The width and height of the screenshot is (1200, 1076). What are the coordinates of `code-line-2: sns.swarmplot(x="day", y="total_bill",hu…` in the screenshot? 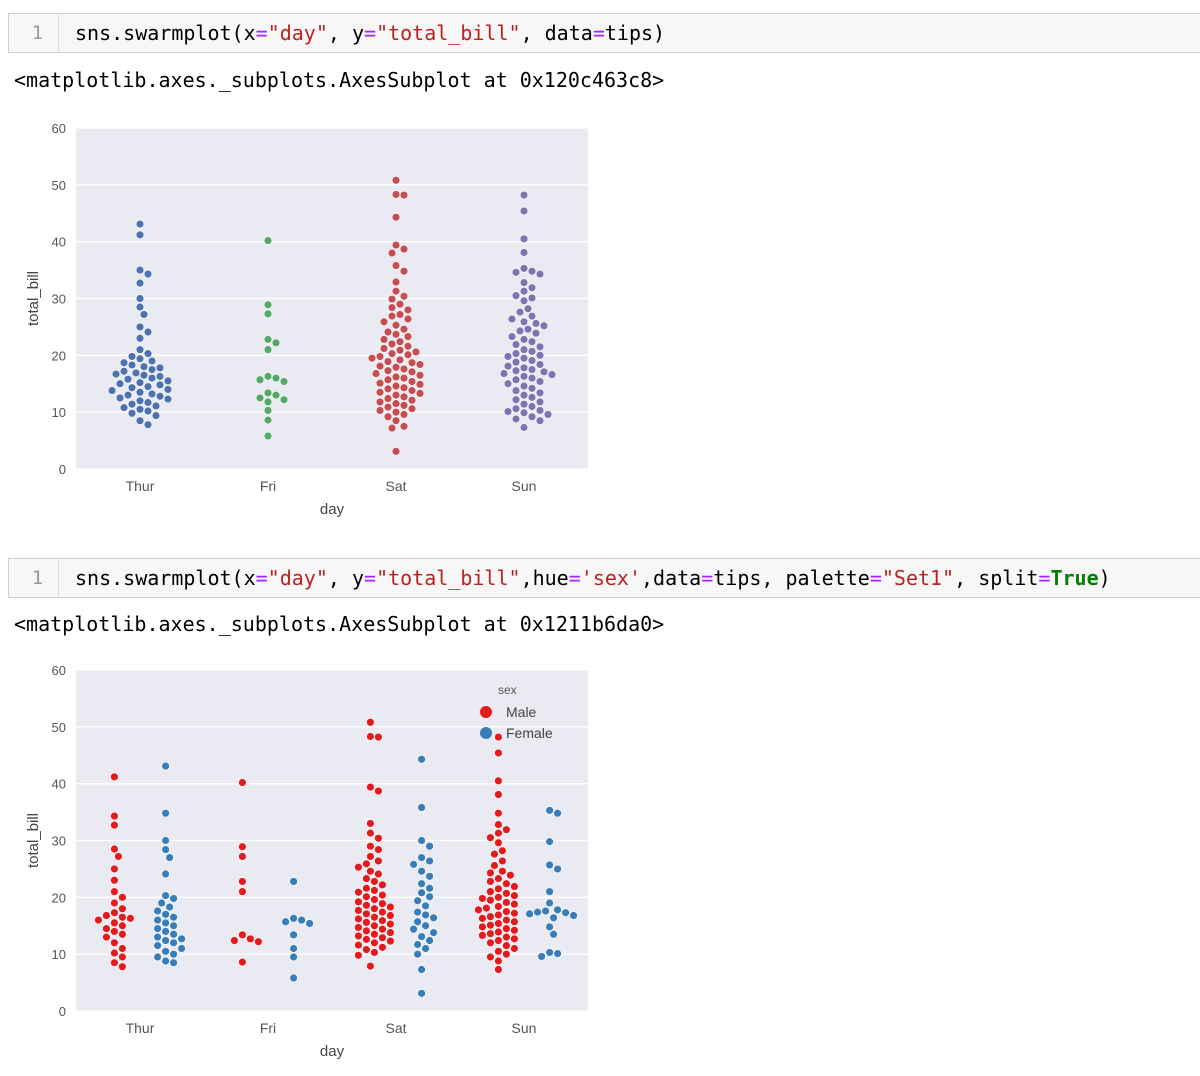 It's located at (593, 578).